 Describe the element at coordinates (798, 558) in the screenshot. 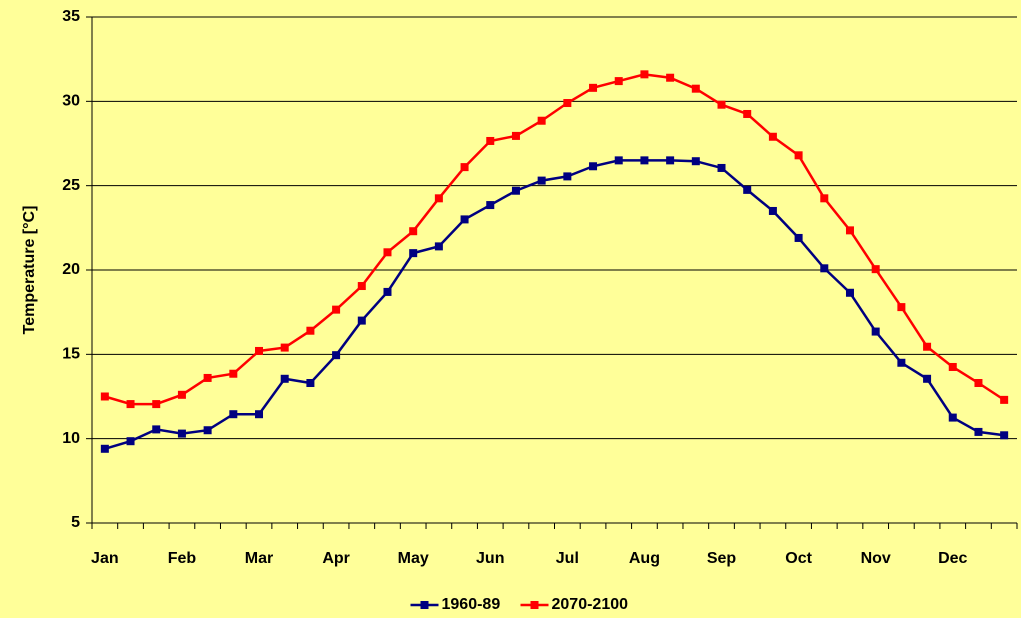

I see `x-tick-label: Oct` at that location.